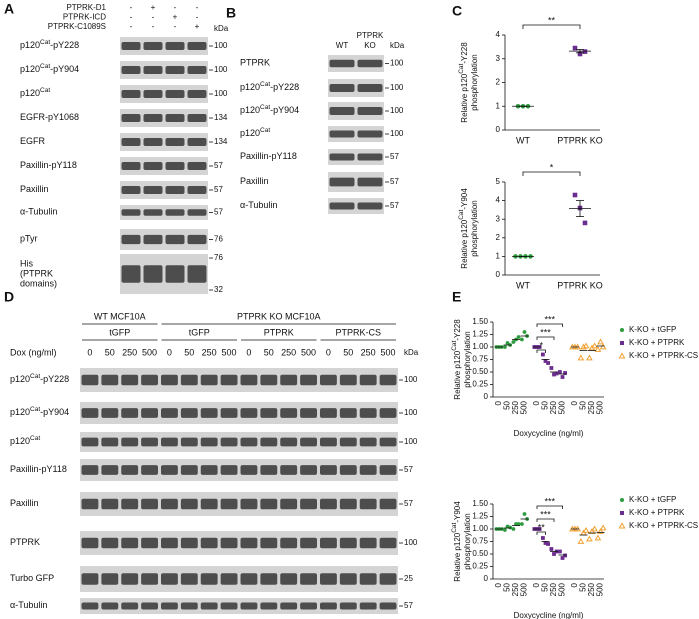 This screenshot has height=619, width=699. What do you see at coordinates (591, 407) in the screenshot?
I see `x-tick-label: 250` at bounding box center [591, 407].